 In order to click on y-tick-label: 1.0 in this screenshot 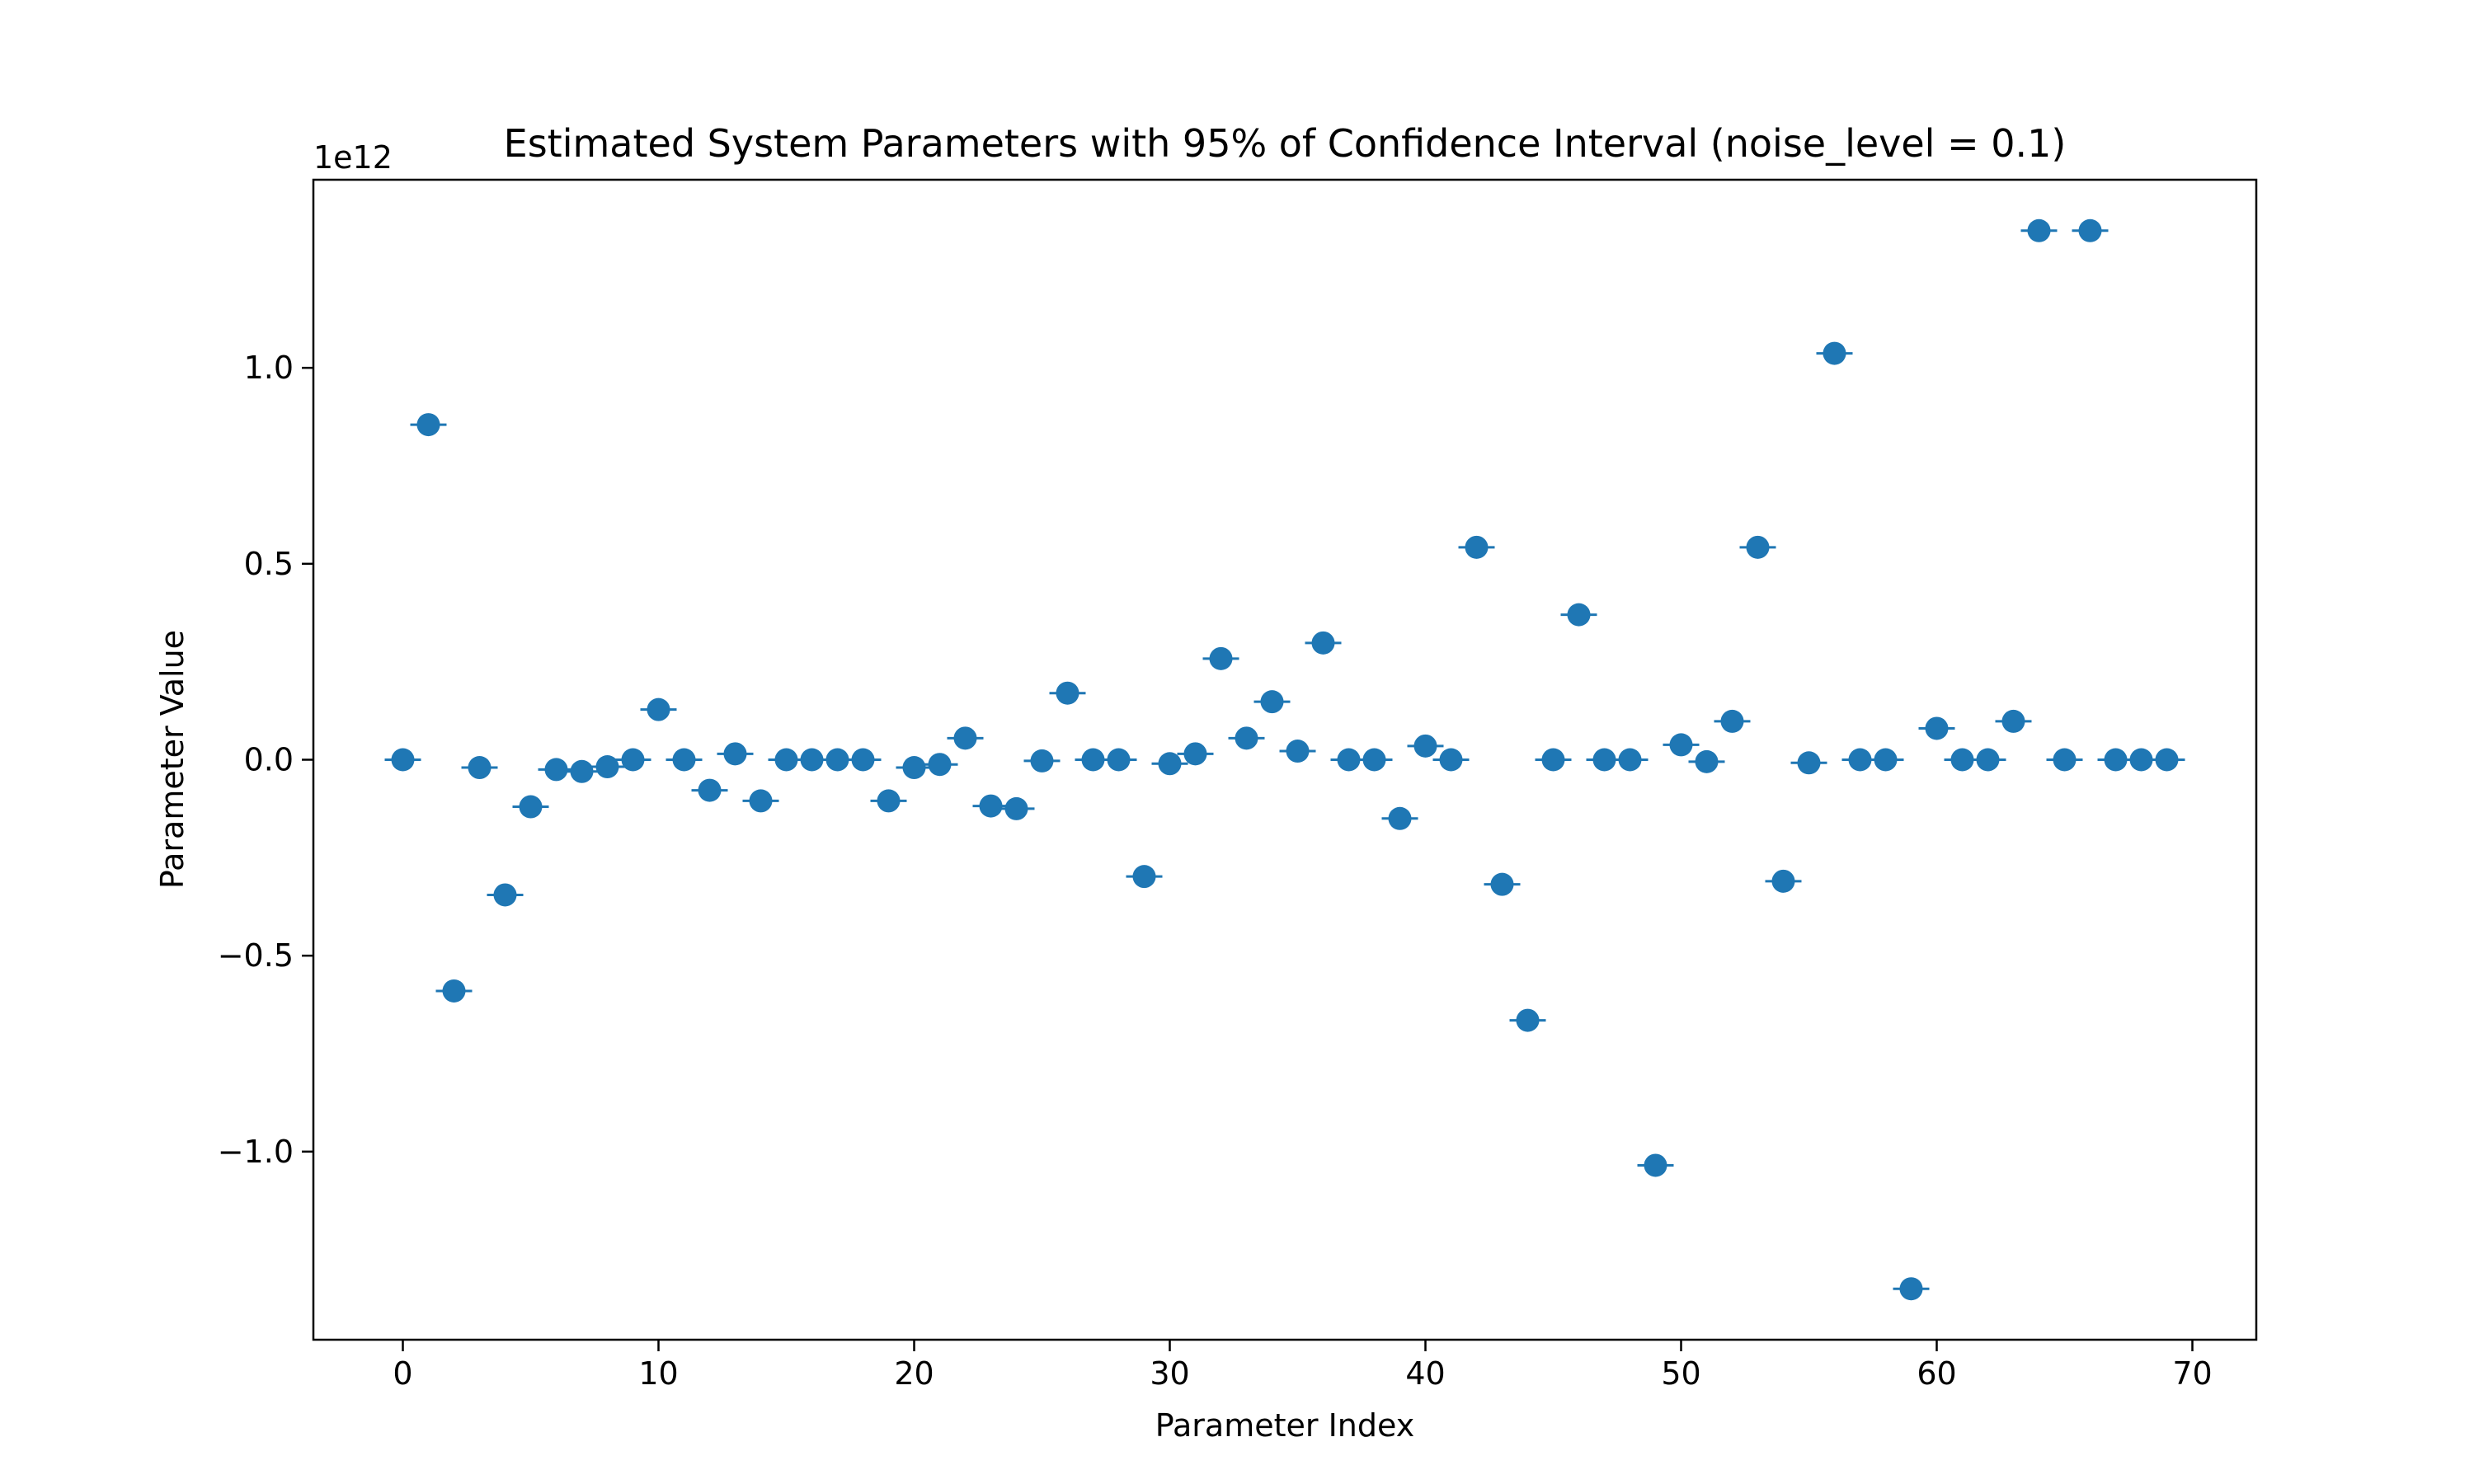, I will do `click(269, 368)`.